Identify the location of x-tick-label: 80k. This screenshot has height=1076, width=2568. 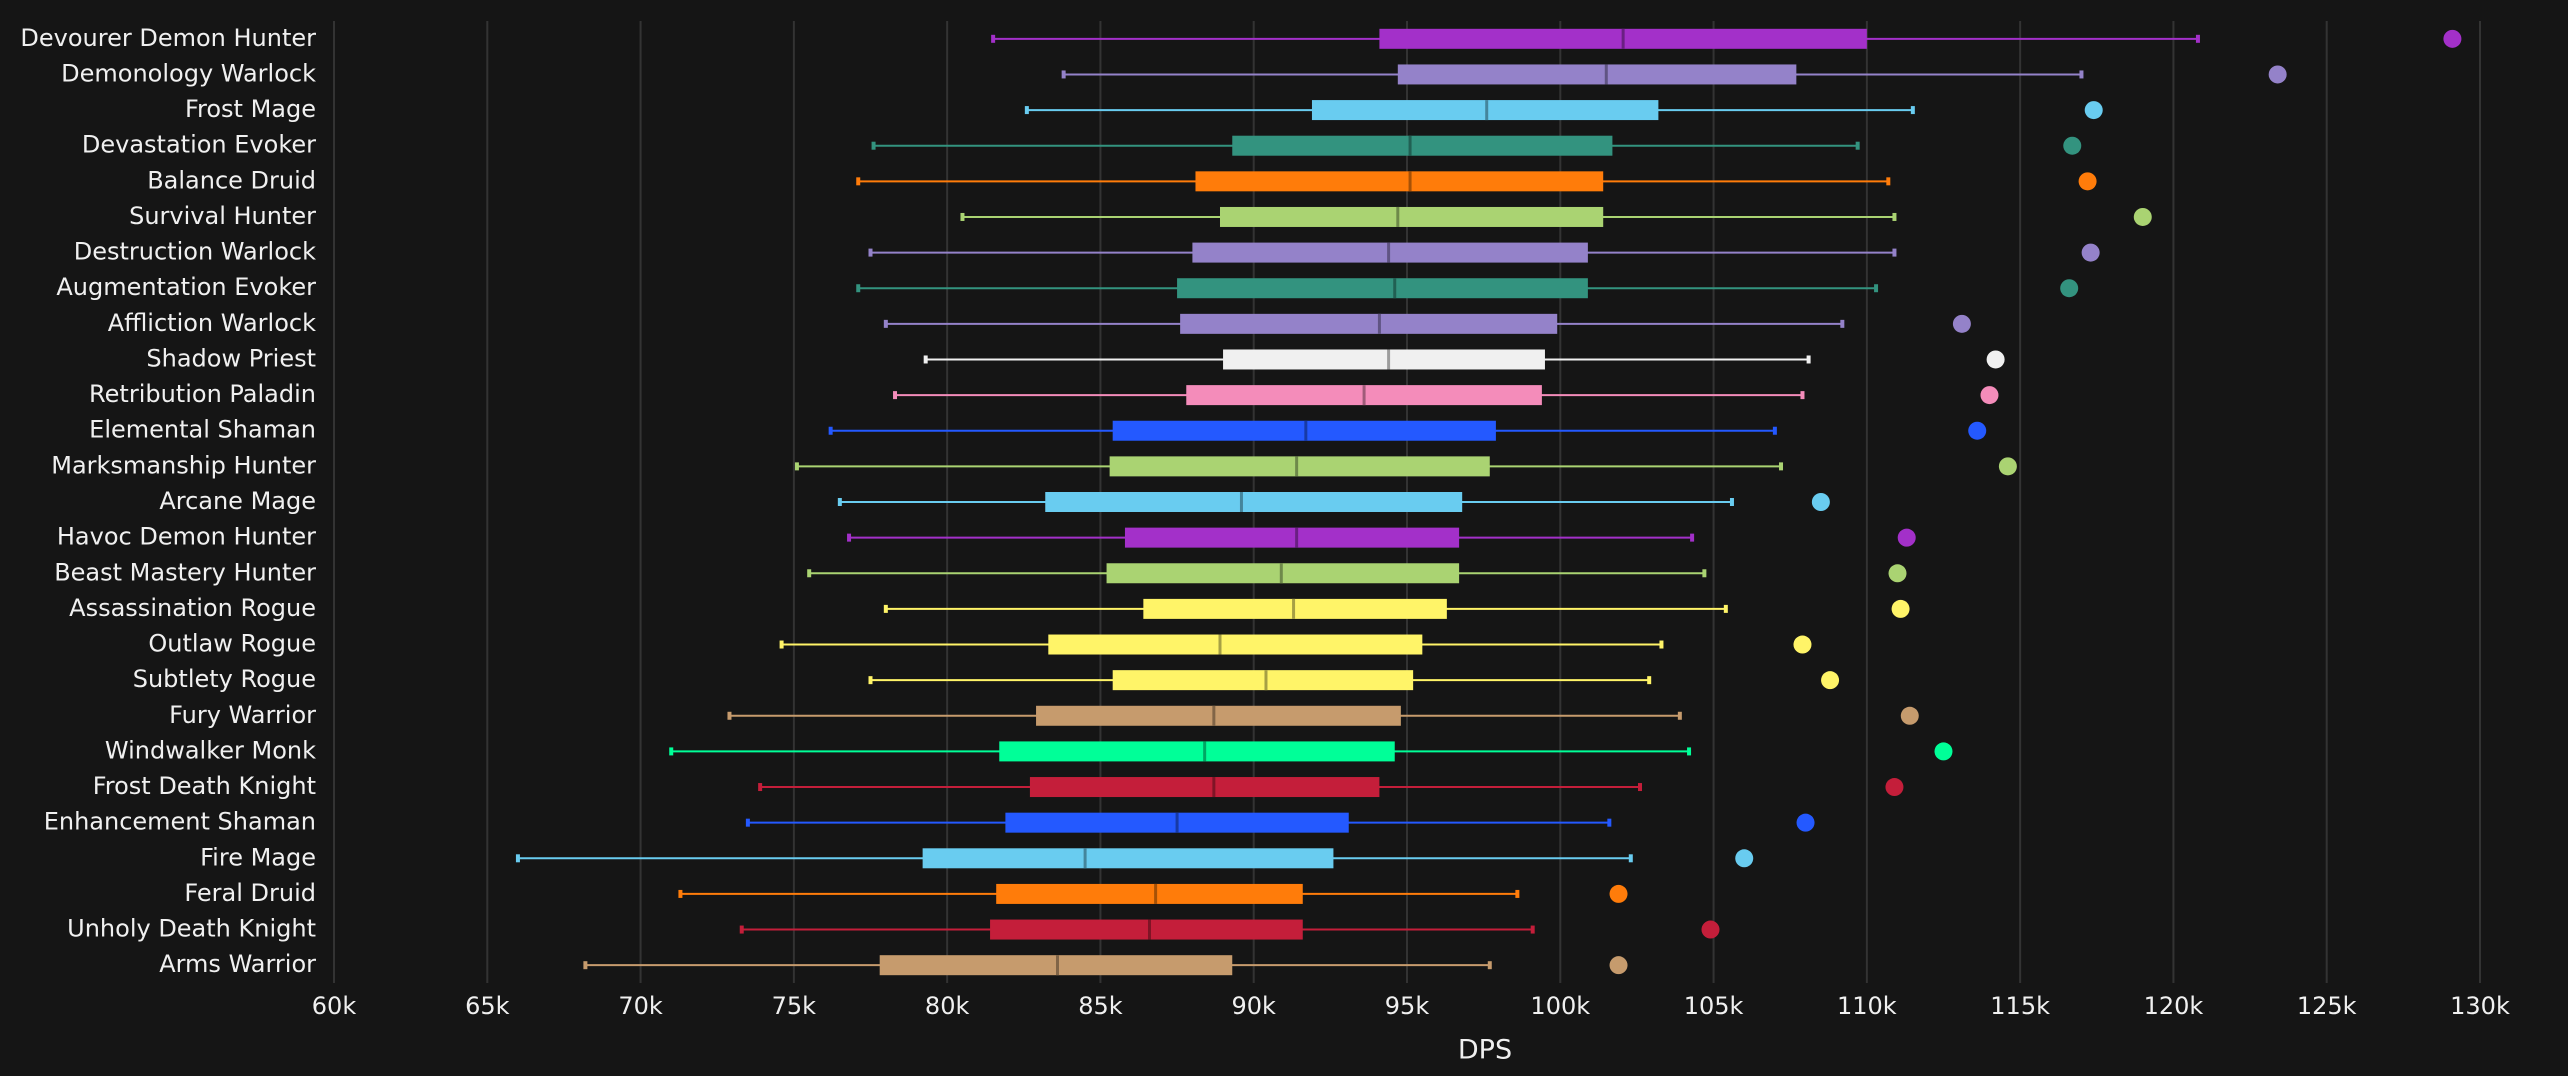
(947, 1006).